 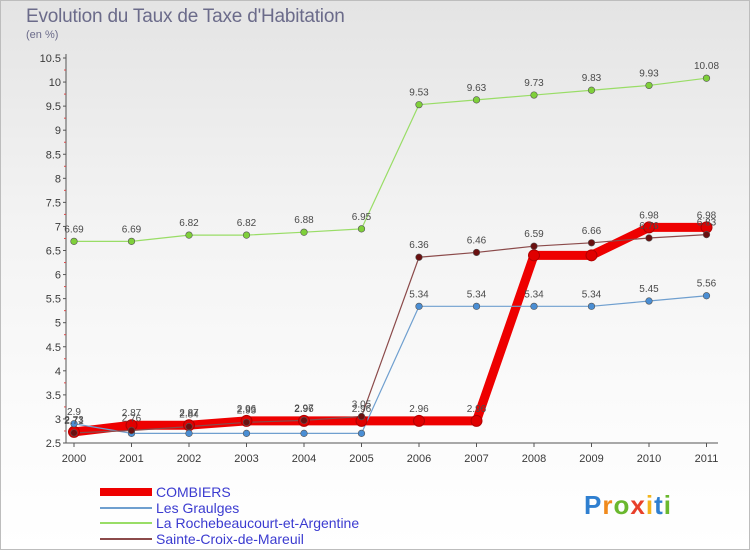 What do you see at coordinates (707, 284) in the screenshot?
I see `data-label: 5.56` at bounding box center [707, 284].